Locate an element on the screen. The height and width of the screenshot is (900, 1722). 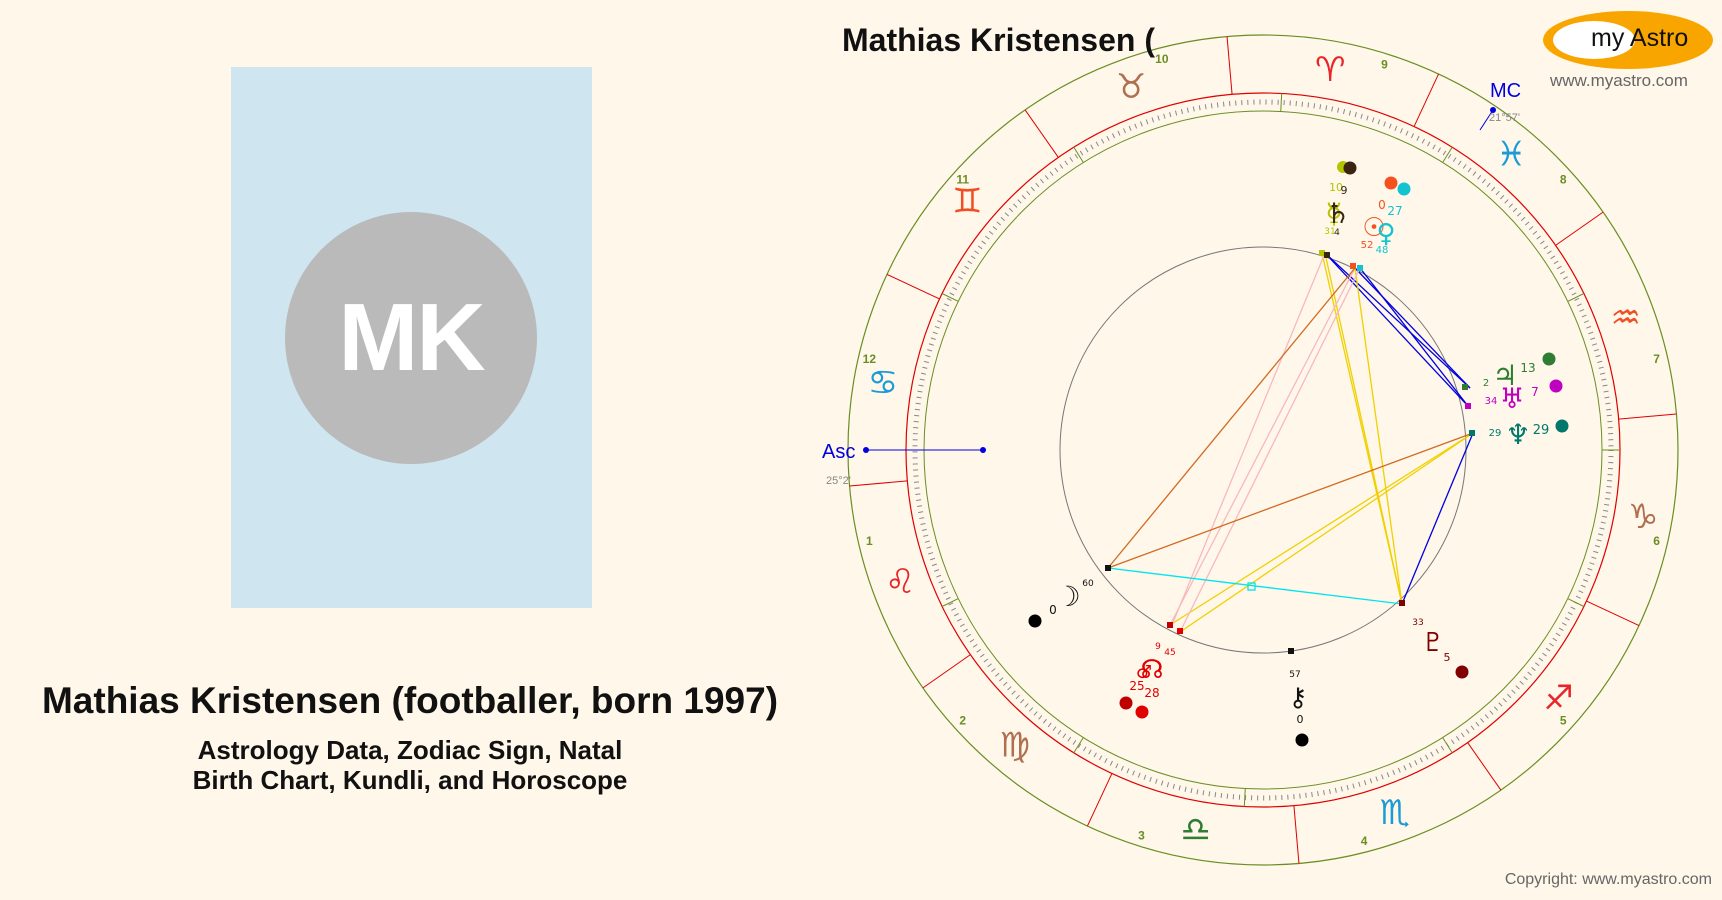
svg-text: 45 is located at coordinates (1169, 653).